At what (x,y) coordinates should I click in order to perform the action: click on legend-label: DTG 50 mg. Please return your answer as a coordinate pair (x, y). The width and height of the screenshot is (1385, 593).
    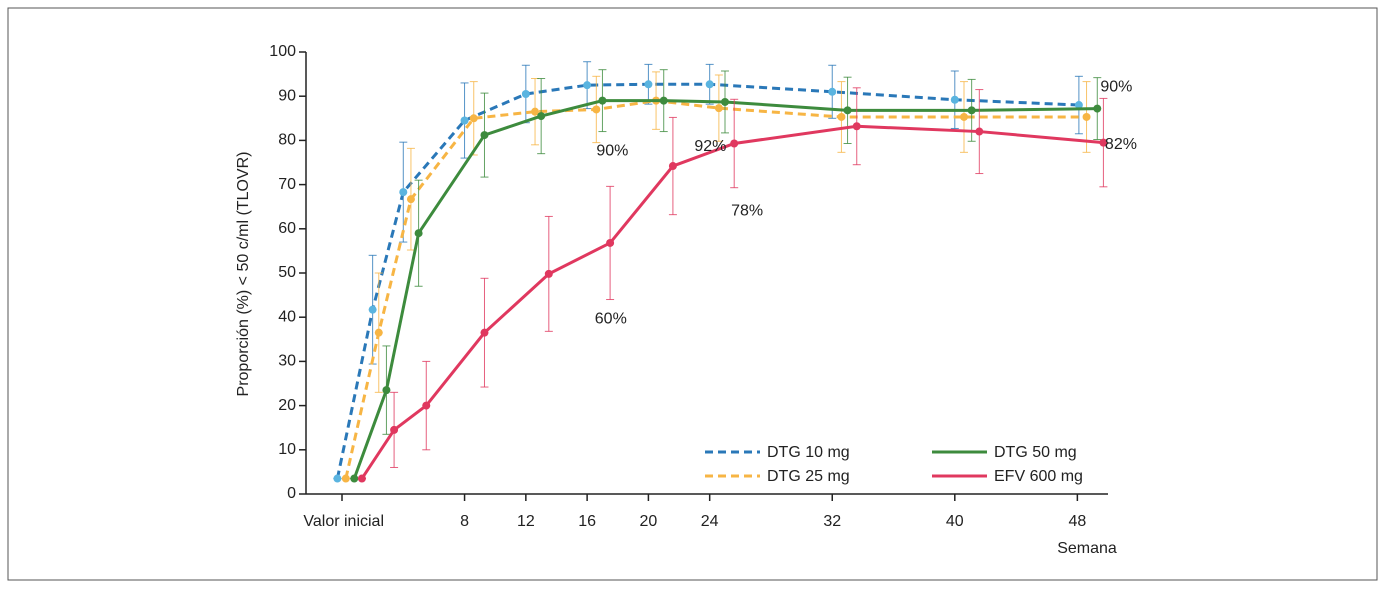
    Looking at the image, I should click on (1035, 452).